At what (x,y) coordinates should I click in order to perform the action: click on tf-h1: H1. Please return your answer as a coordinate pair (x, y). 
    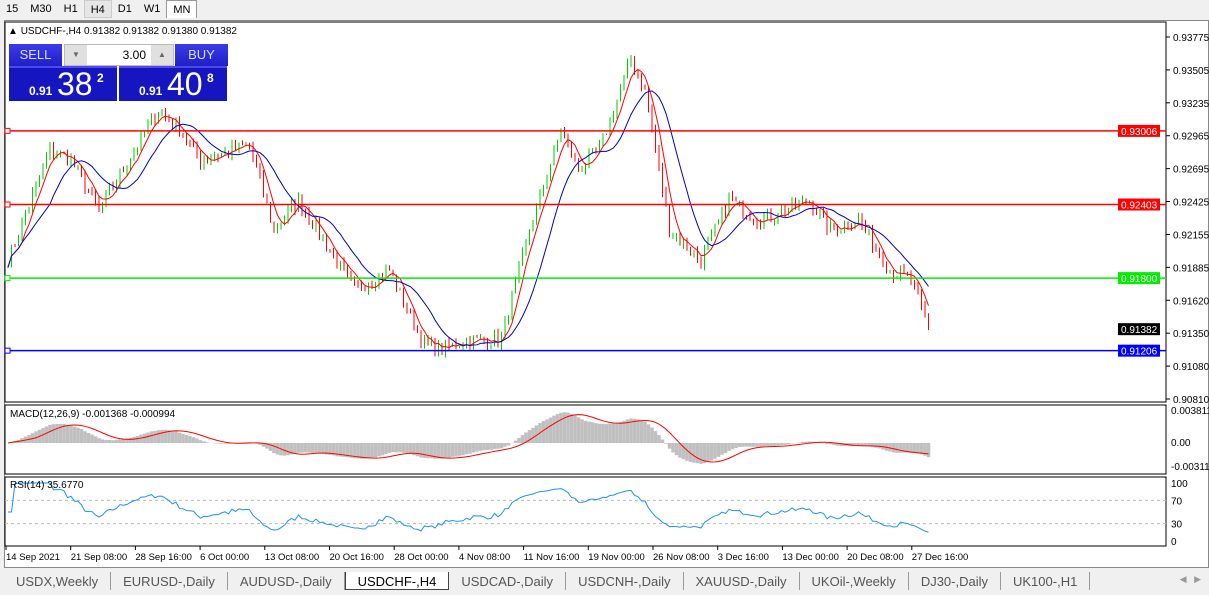
    Looking at the image, I should click on (70, 9).